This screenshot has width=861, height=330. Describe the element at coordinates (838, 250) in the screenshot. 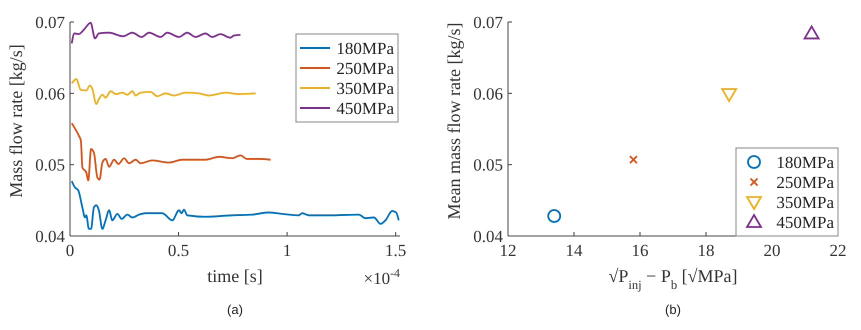

I see `x-tick-label: 22` at that location.